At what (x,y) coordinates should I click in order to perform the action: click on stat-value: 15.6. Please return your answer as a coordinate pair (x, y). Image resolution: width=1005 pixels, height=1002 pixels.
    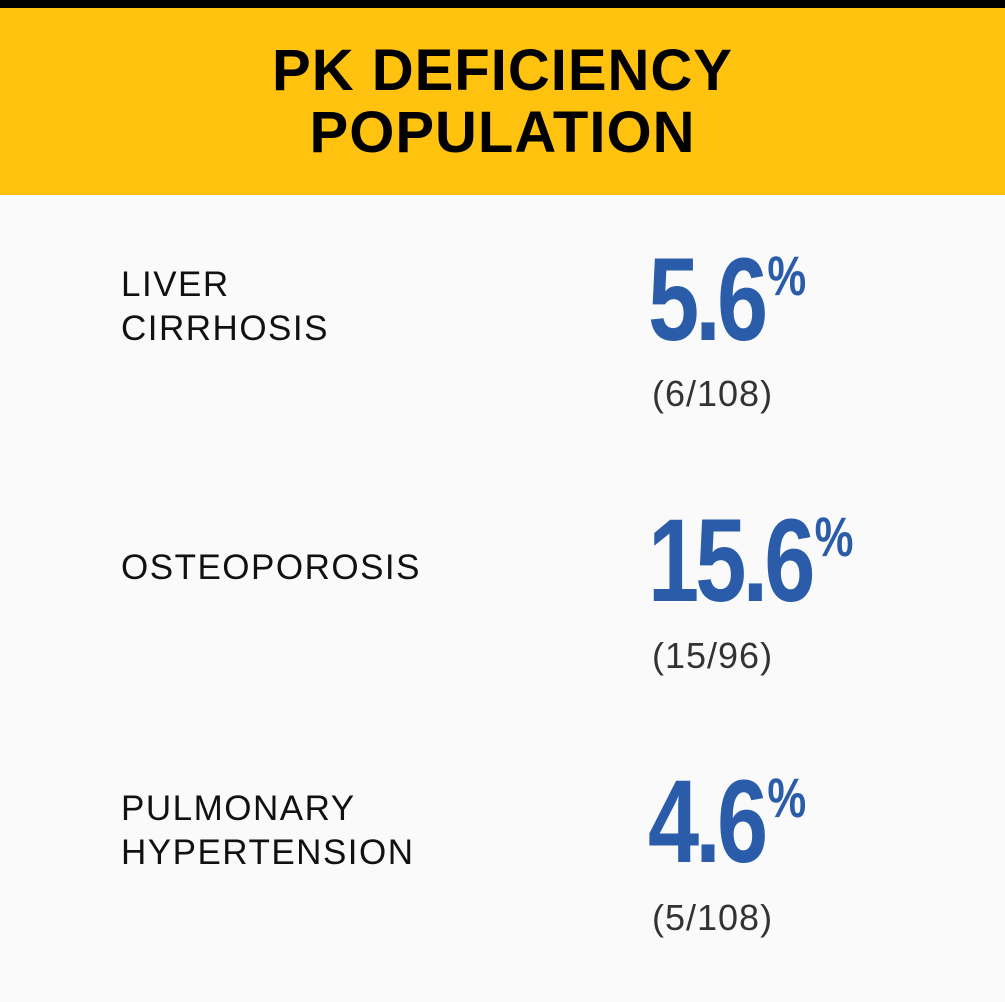
    Looking at the image, I should click on (731, 561).